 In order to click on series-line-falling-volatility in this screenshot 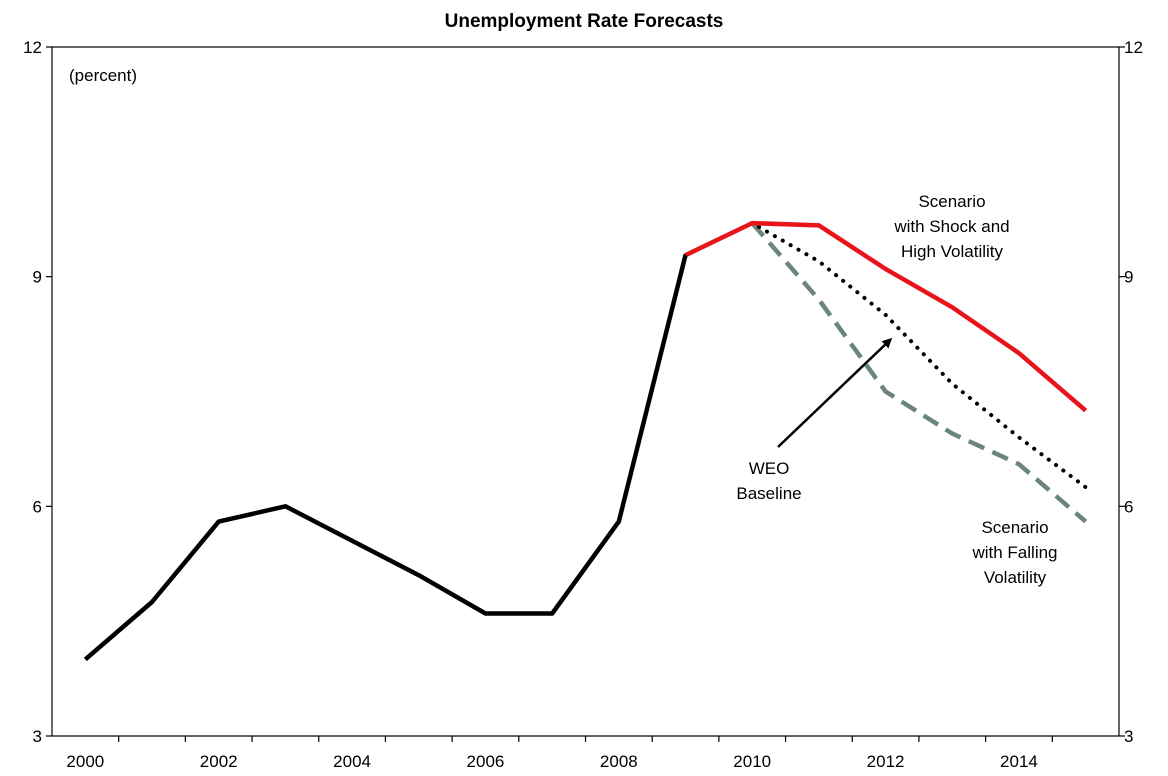, I will do `click(919, 372)`.